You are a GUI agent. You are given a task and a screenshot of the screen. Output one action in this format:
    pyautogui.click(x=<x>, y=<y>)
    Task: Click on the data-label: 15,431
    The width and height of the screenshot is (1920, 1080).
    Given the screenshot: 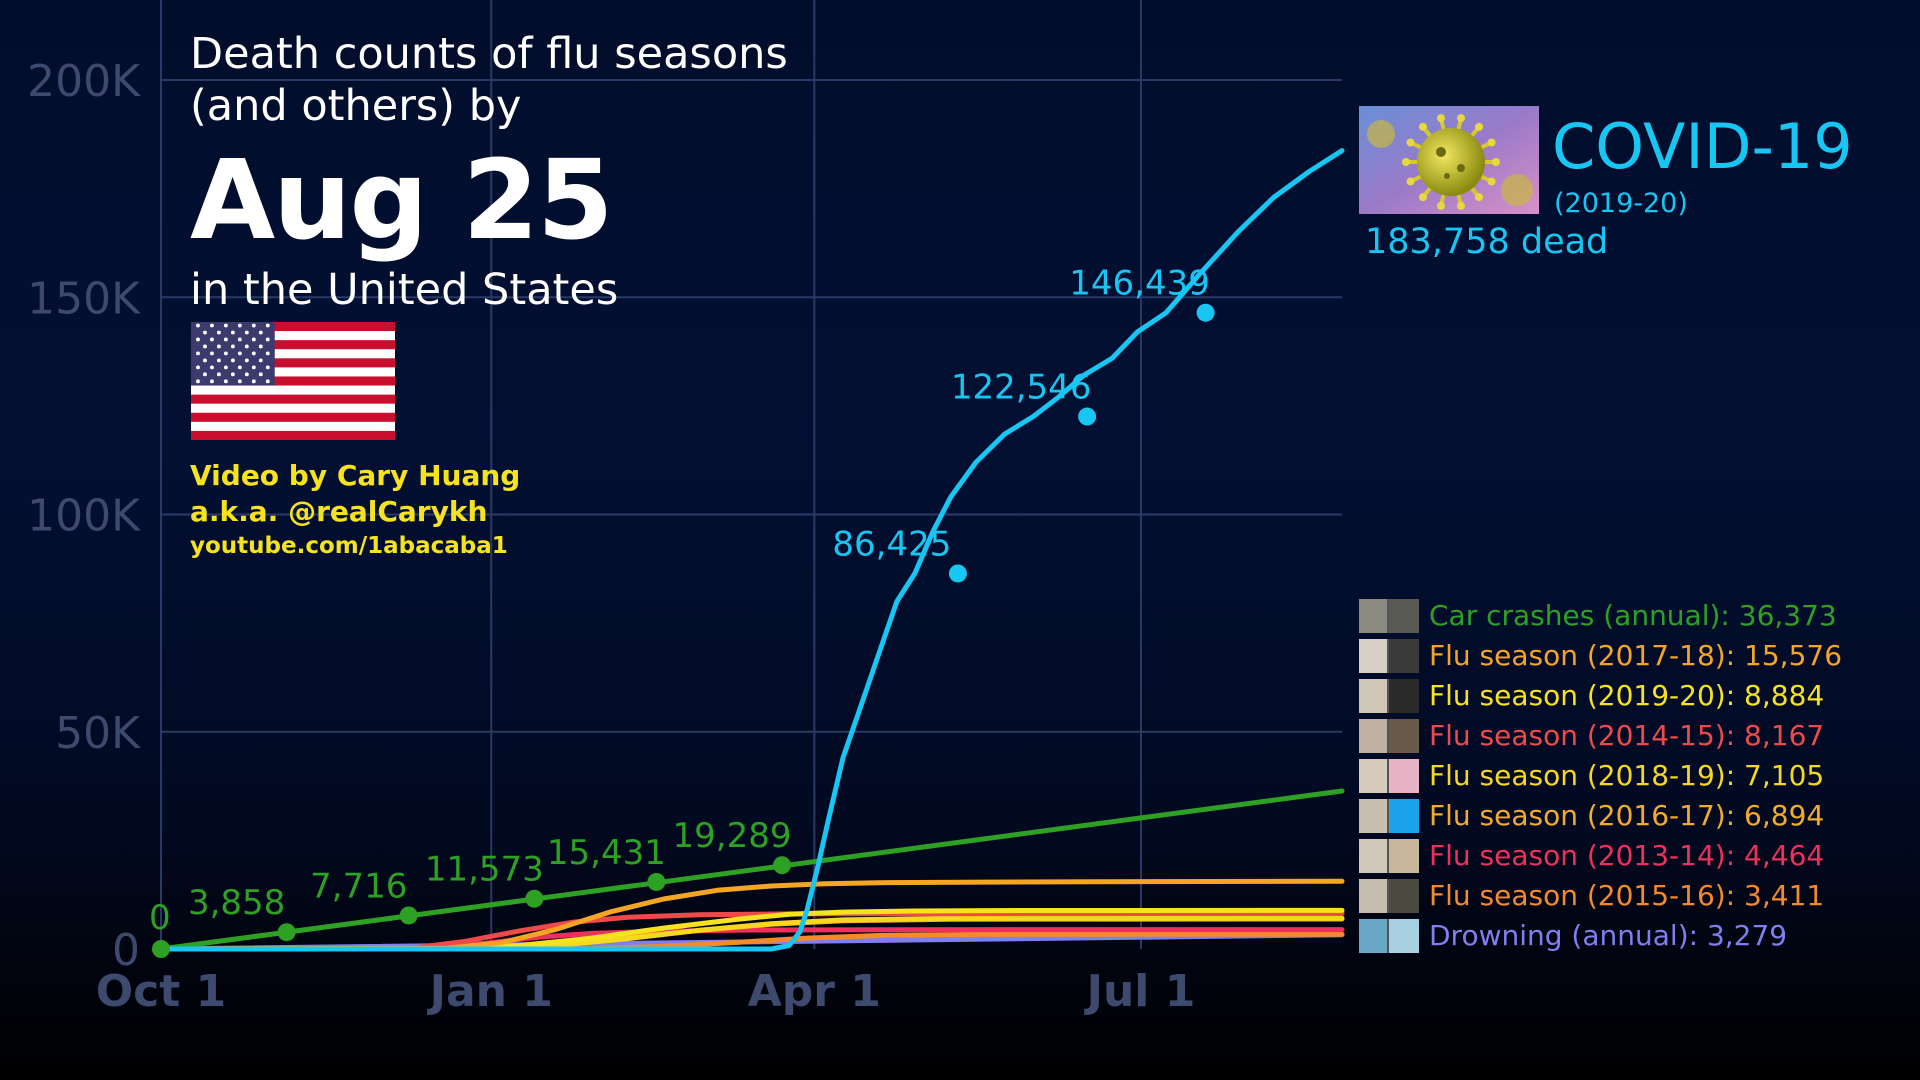 What is the action you would take?
    pyautogui.click(x=606, y=853)
    